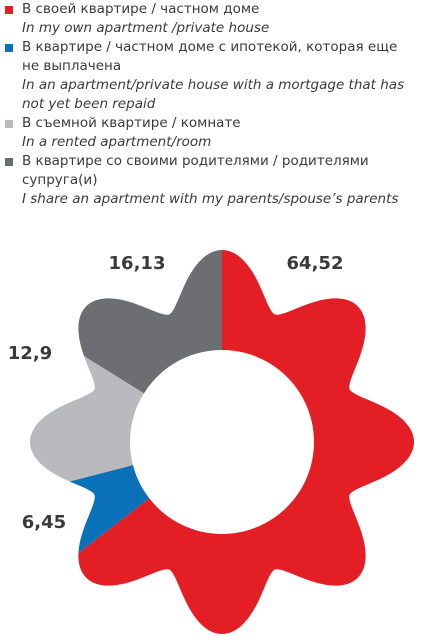 Image resolution: width=421 pixels, height=636 pixels. What do you see at coordinates (44, 522) in the screenshot?
I see `data-label: 6,45` at bounding box center [44, 522].